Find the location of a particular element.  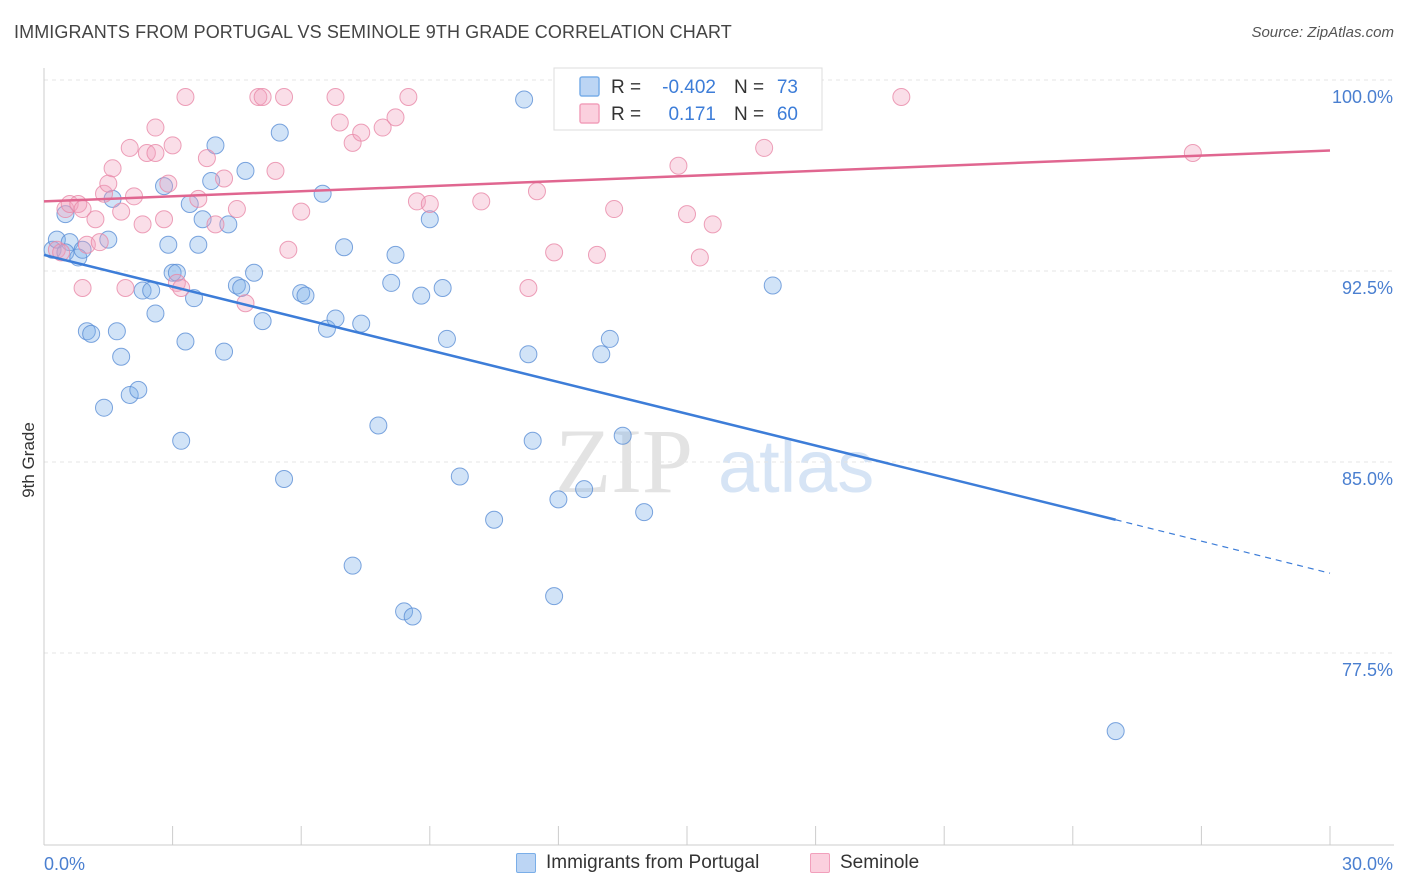

y-tick-labels: 100.0% 92.5% 85.0% 77.5% is located at coordinates (1362, 383).